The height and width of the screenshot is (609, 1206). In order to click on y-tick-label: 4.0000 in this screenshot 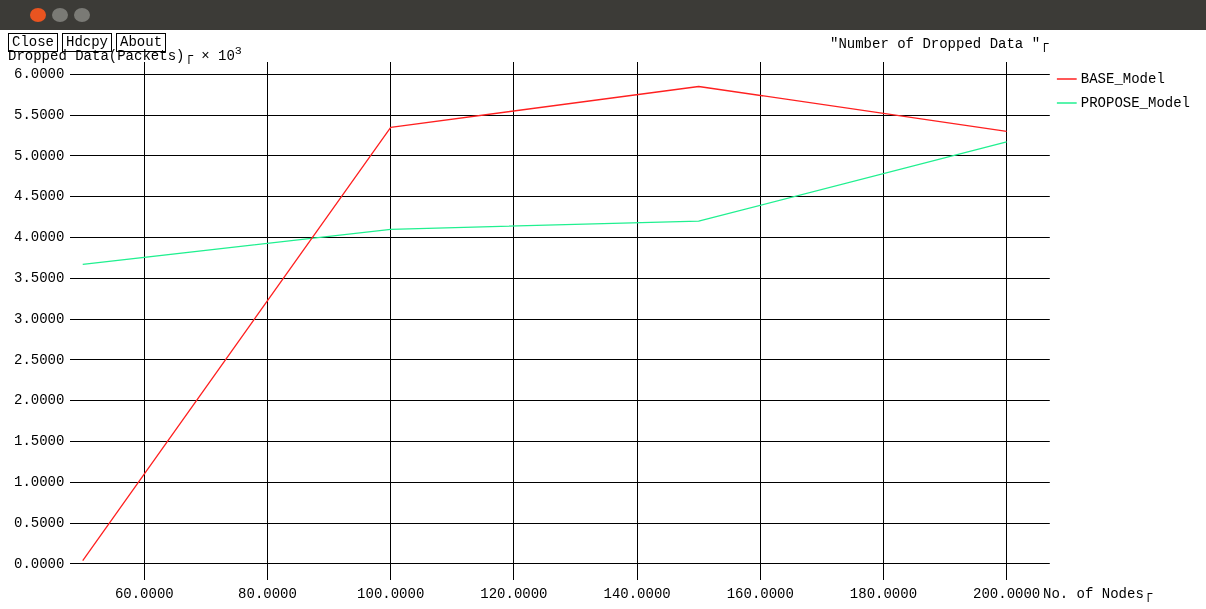, I will do `click(39, 237)`.